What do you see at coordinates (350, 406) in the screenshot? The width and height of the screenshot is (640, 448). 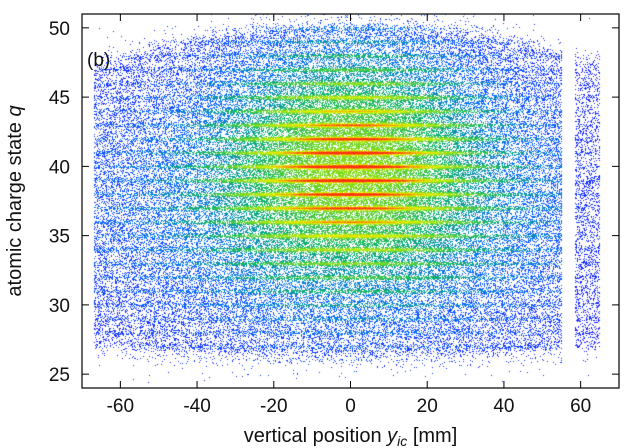 I see `x-tick-label: 0` at bounding box center [350, 406].